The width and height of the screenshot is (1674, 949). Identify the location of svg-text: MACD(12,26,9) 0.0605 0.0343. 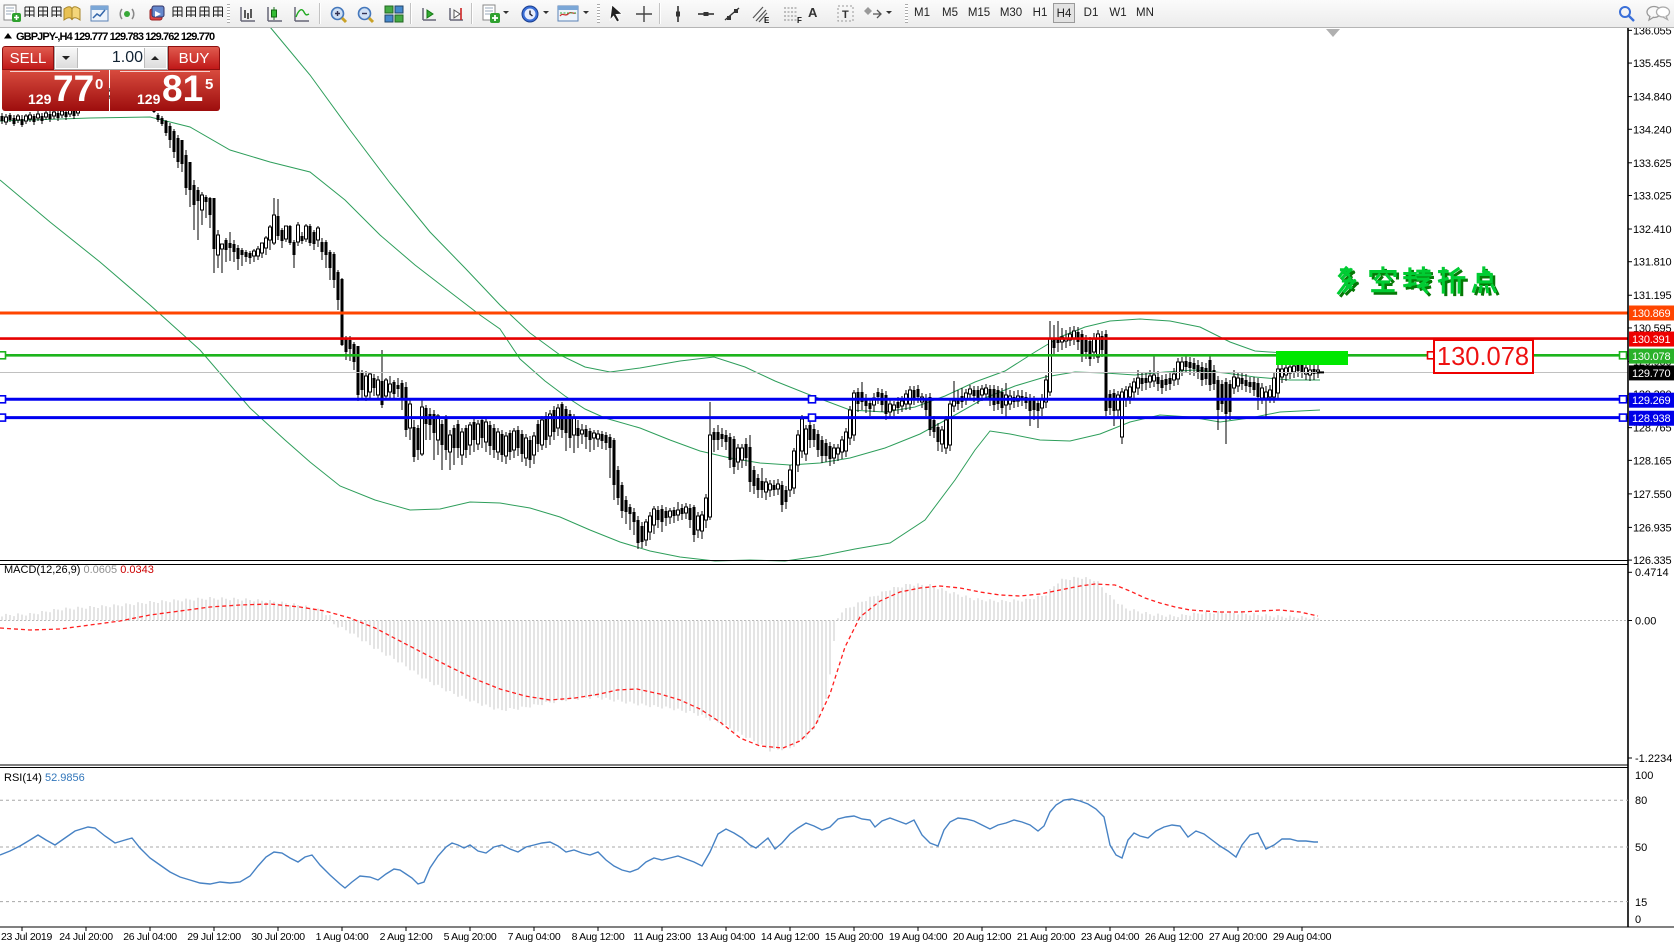
(79, 570).